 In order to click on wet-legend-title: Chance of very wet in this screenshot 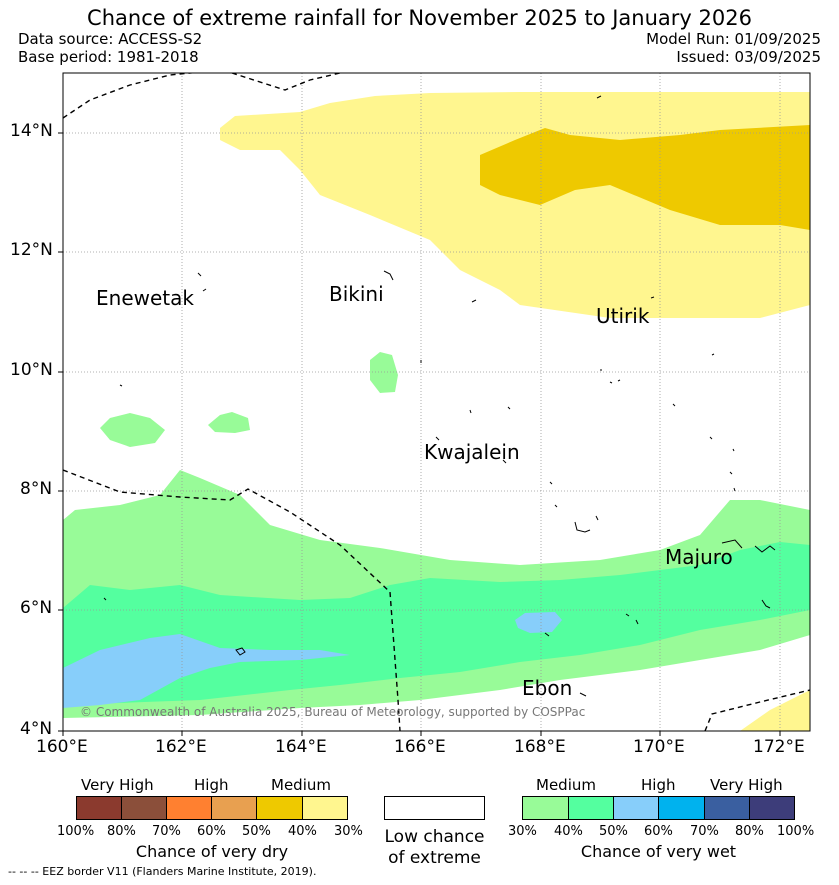, I will do `click(658, 851)`.